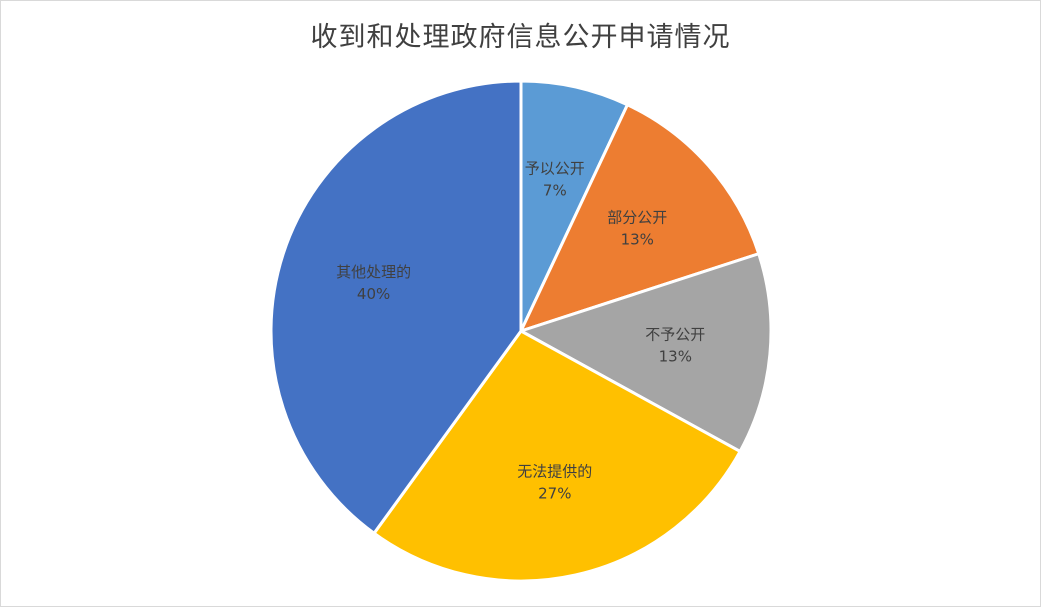 This screenshot has width=1041, height=607. What do you see at coordinates (555, 191) in the screenshot?
I see `slice-percent-label: 7%` at bounding box center [555, 191].